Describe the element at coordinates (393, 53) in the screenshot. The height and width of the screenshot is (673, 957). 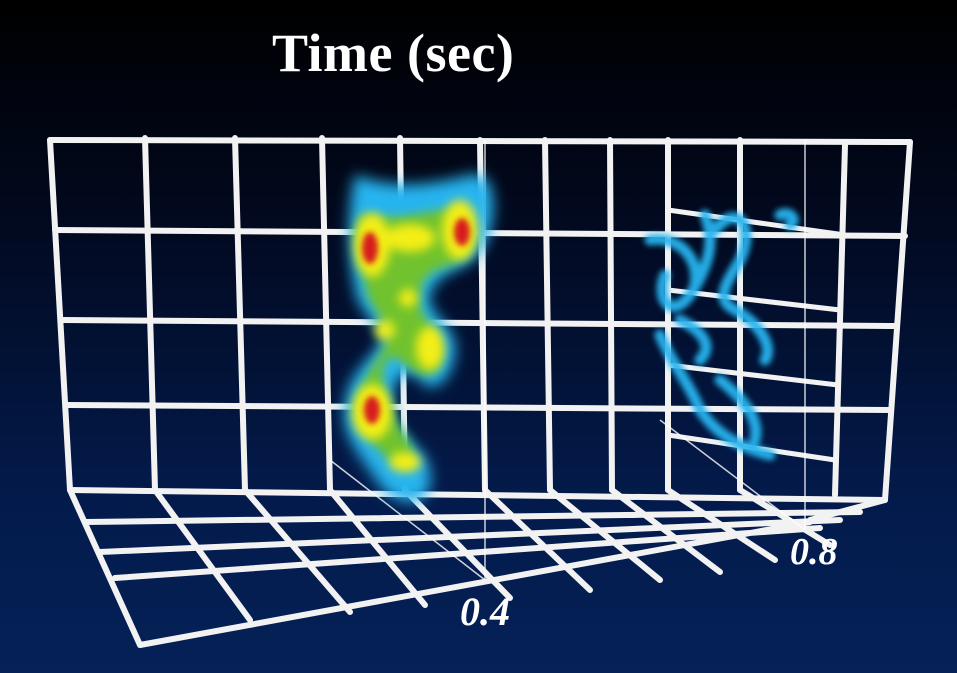
I see `axis-title: Time (sec)` at that location.